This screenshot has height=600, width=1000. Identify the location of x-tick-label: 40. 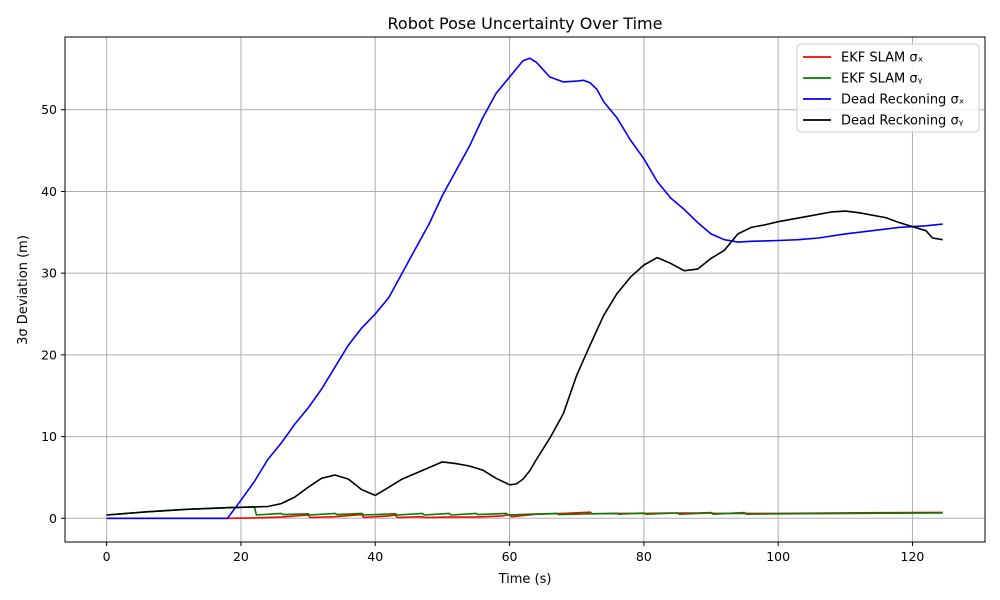
(375, 556).